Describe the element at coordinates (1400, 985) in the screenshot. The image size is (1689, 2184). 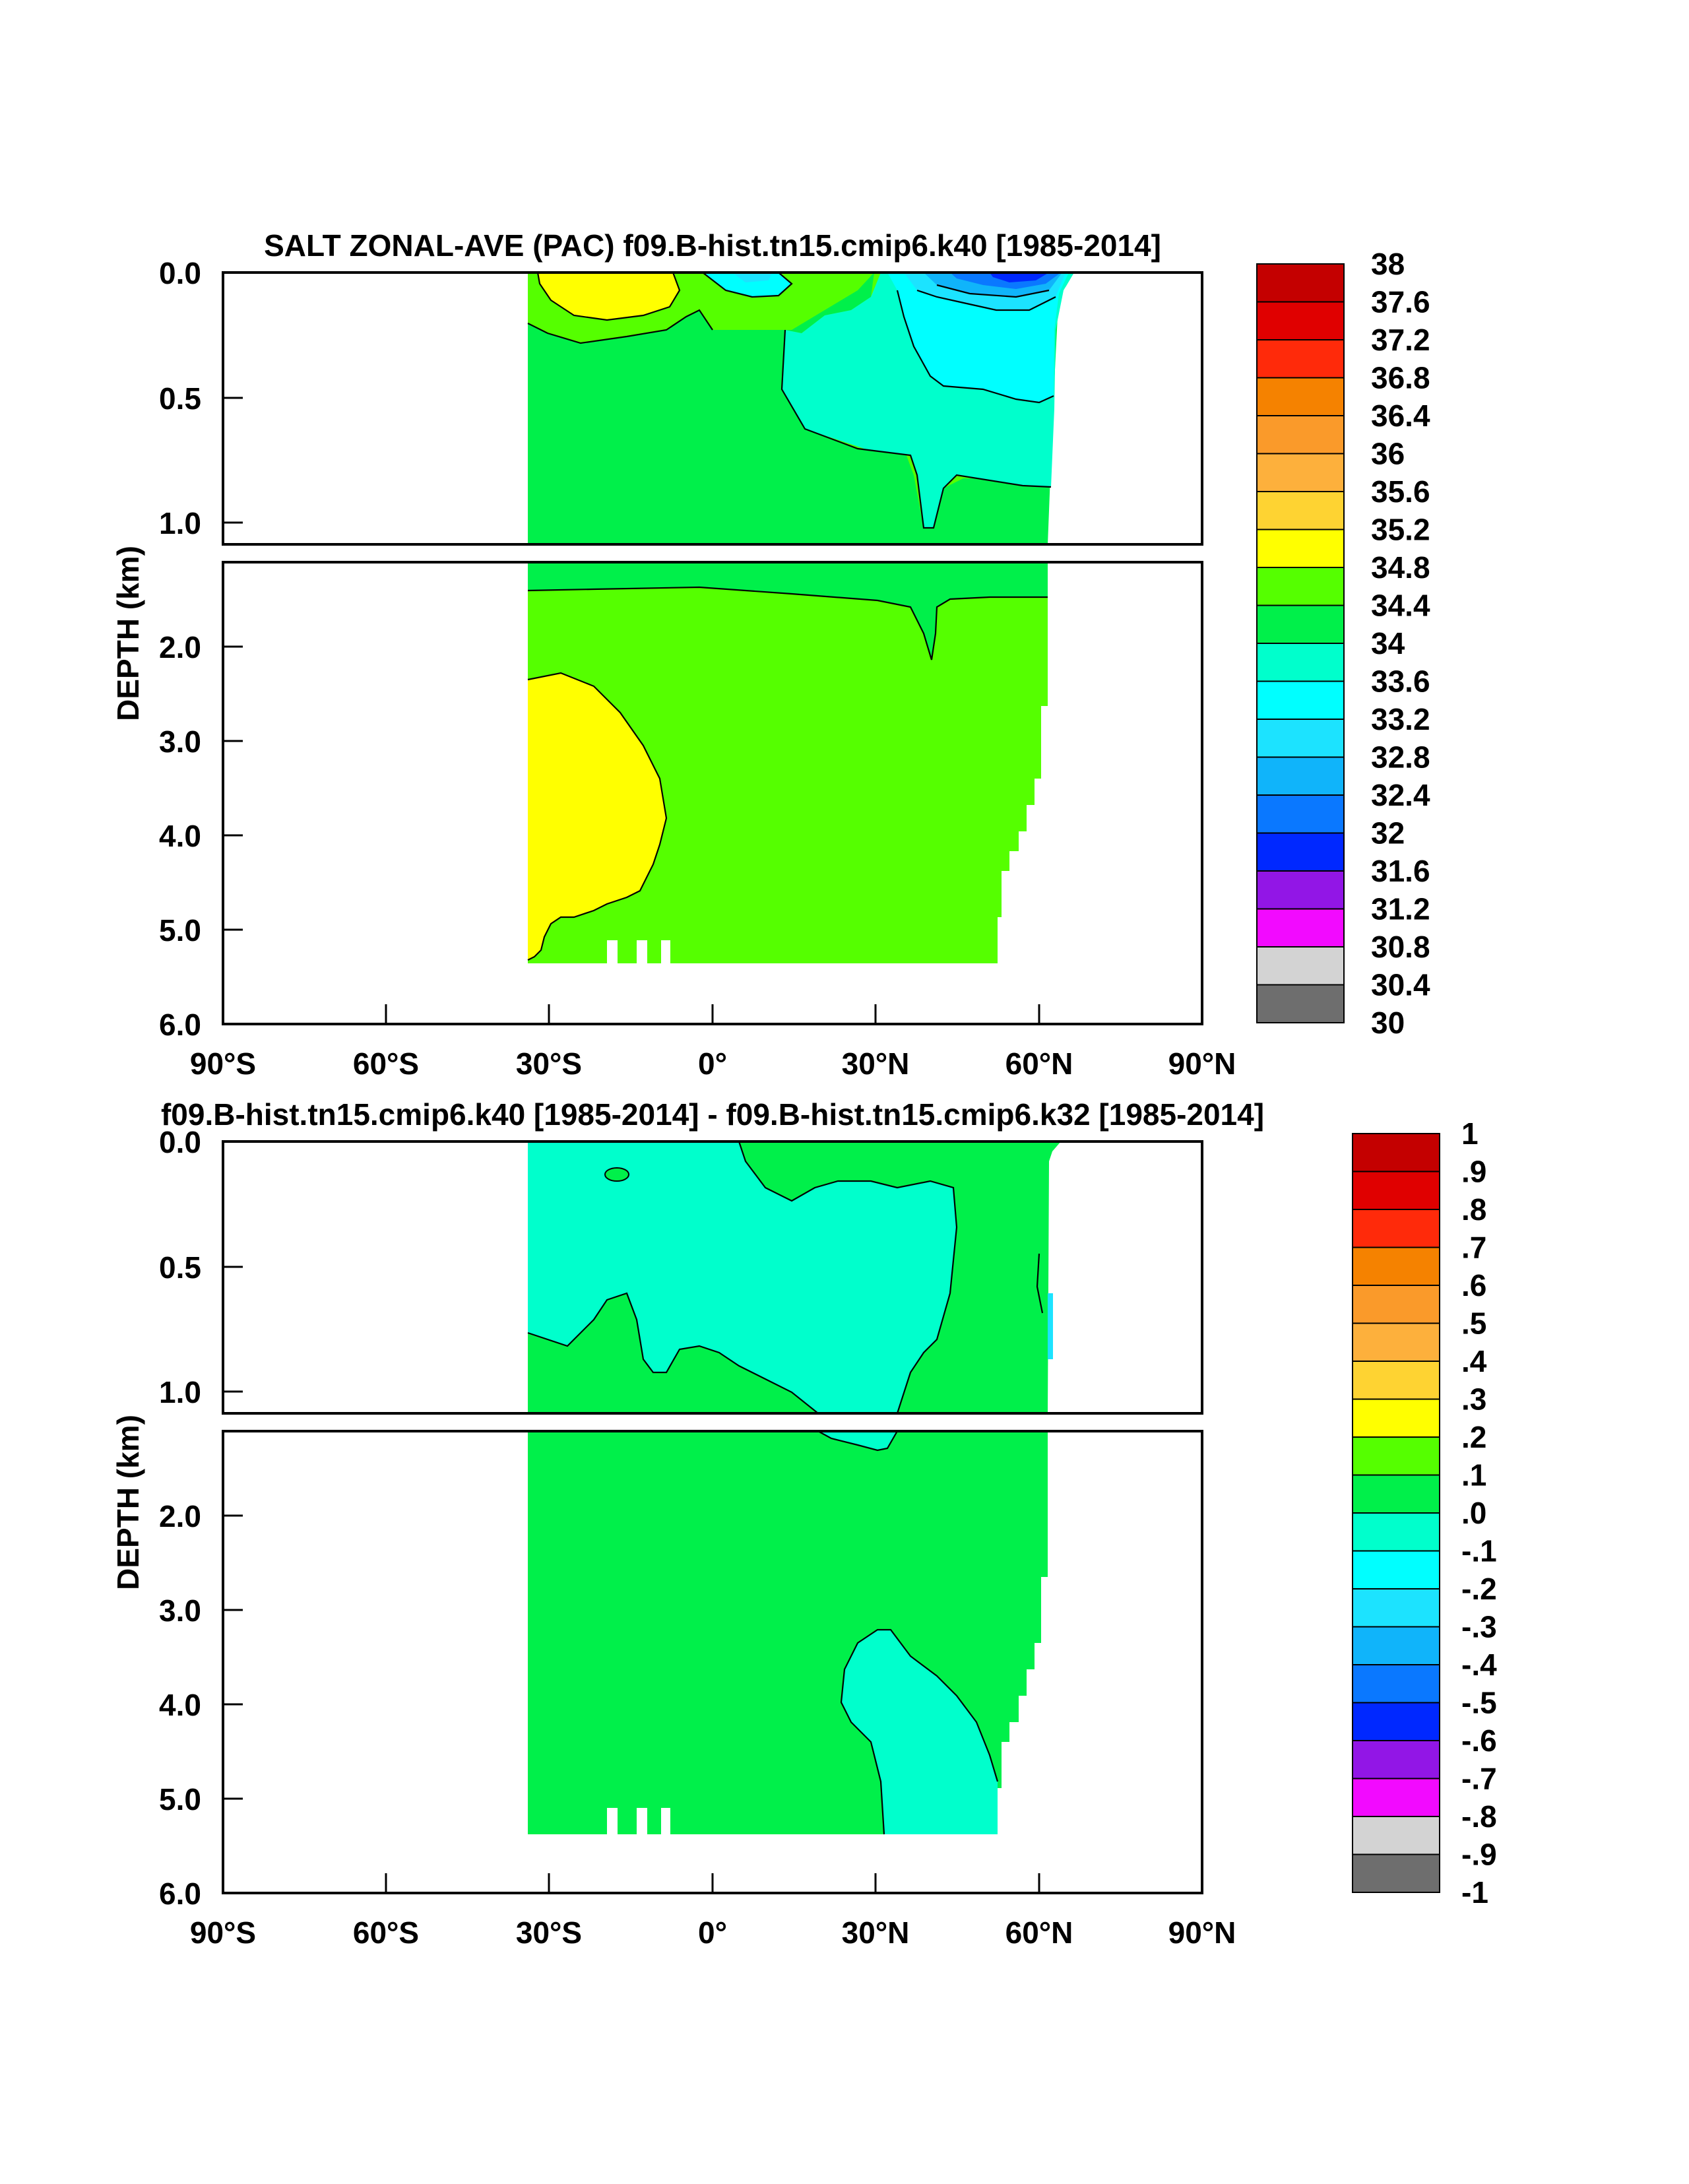
I see `panel1-colorbar-label-19: 30.4` at that location.